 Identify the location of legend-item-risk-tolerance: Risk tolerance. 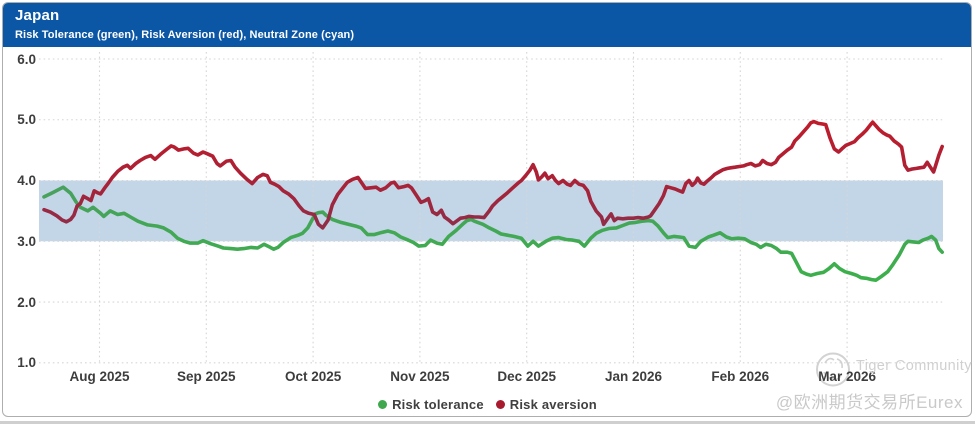
(431, 404).